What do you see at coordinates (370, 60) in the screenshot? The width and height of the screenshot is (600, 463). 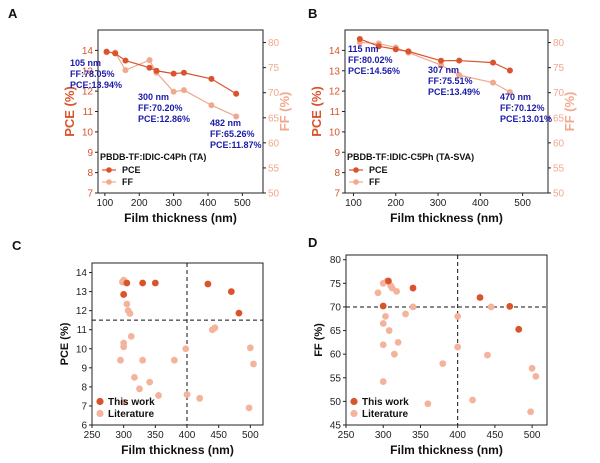 I see `annotation-text: FF:80.02%` at bounding box center [370, 60].